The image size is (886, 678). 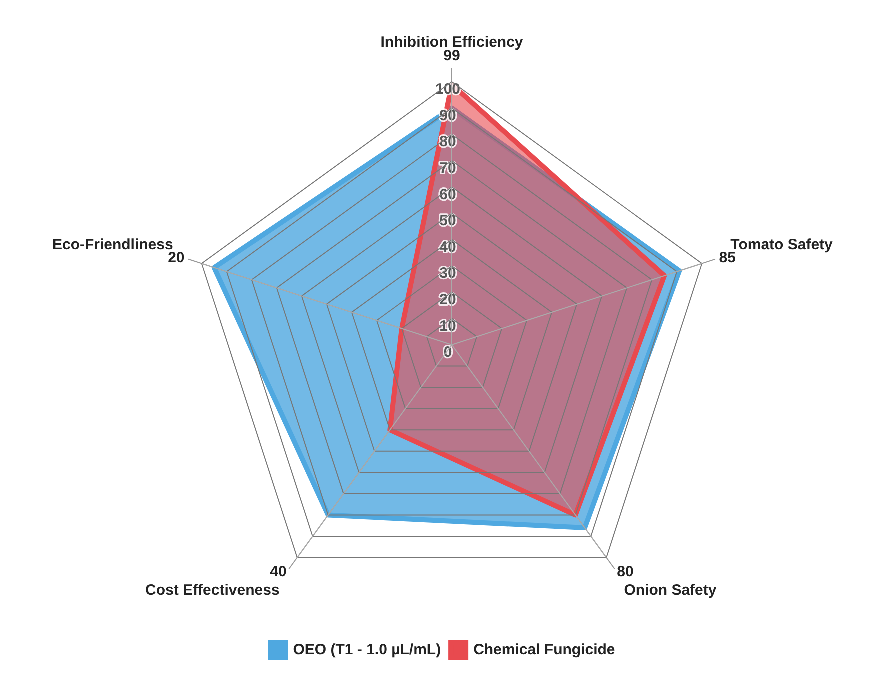 What do you see at coordinates (727, 257) in the screenshot?
I see `data-label: 85` at bounding box center [727, 257].